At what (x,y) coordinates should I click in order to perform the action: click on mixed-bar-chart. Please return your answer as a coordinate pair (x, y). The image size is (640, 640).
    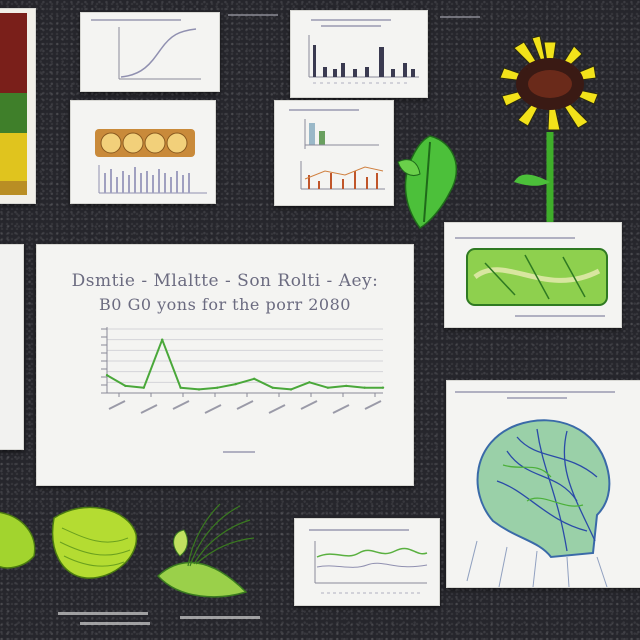
    Looking at the image, I should click on (342, 154).